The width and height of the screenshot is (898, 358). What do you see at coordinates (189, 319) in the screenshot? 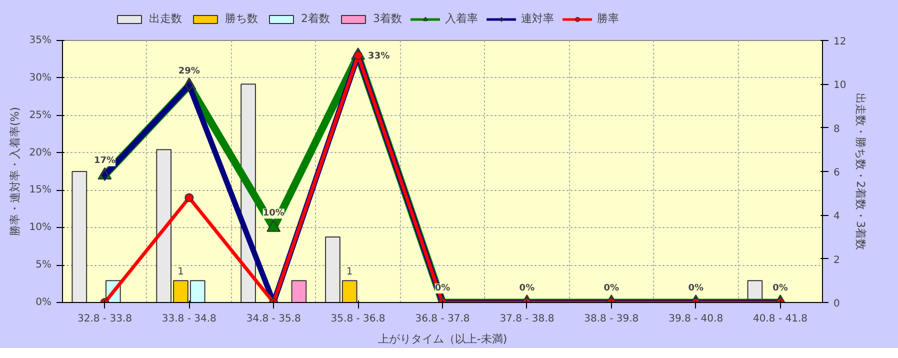
I see `x-tick-label: 33.8 - 34.8` at bounding box center [189, 319].